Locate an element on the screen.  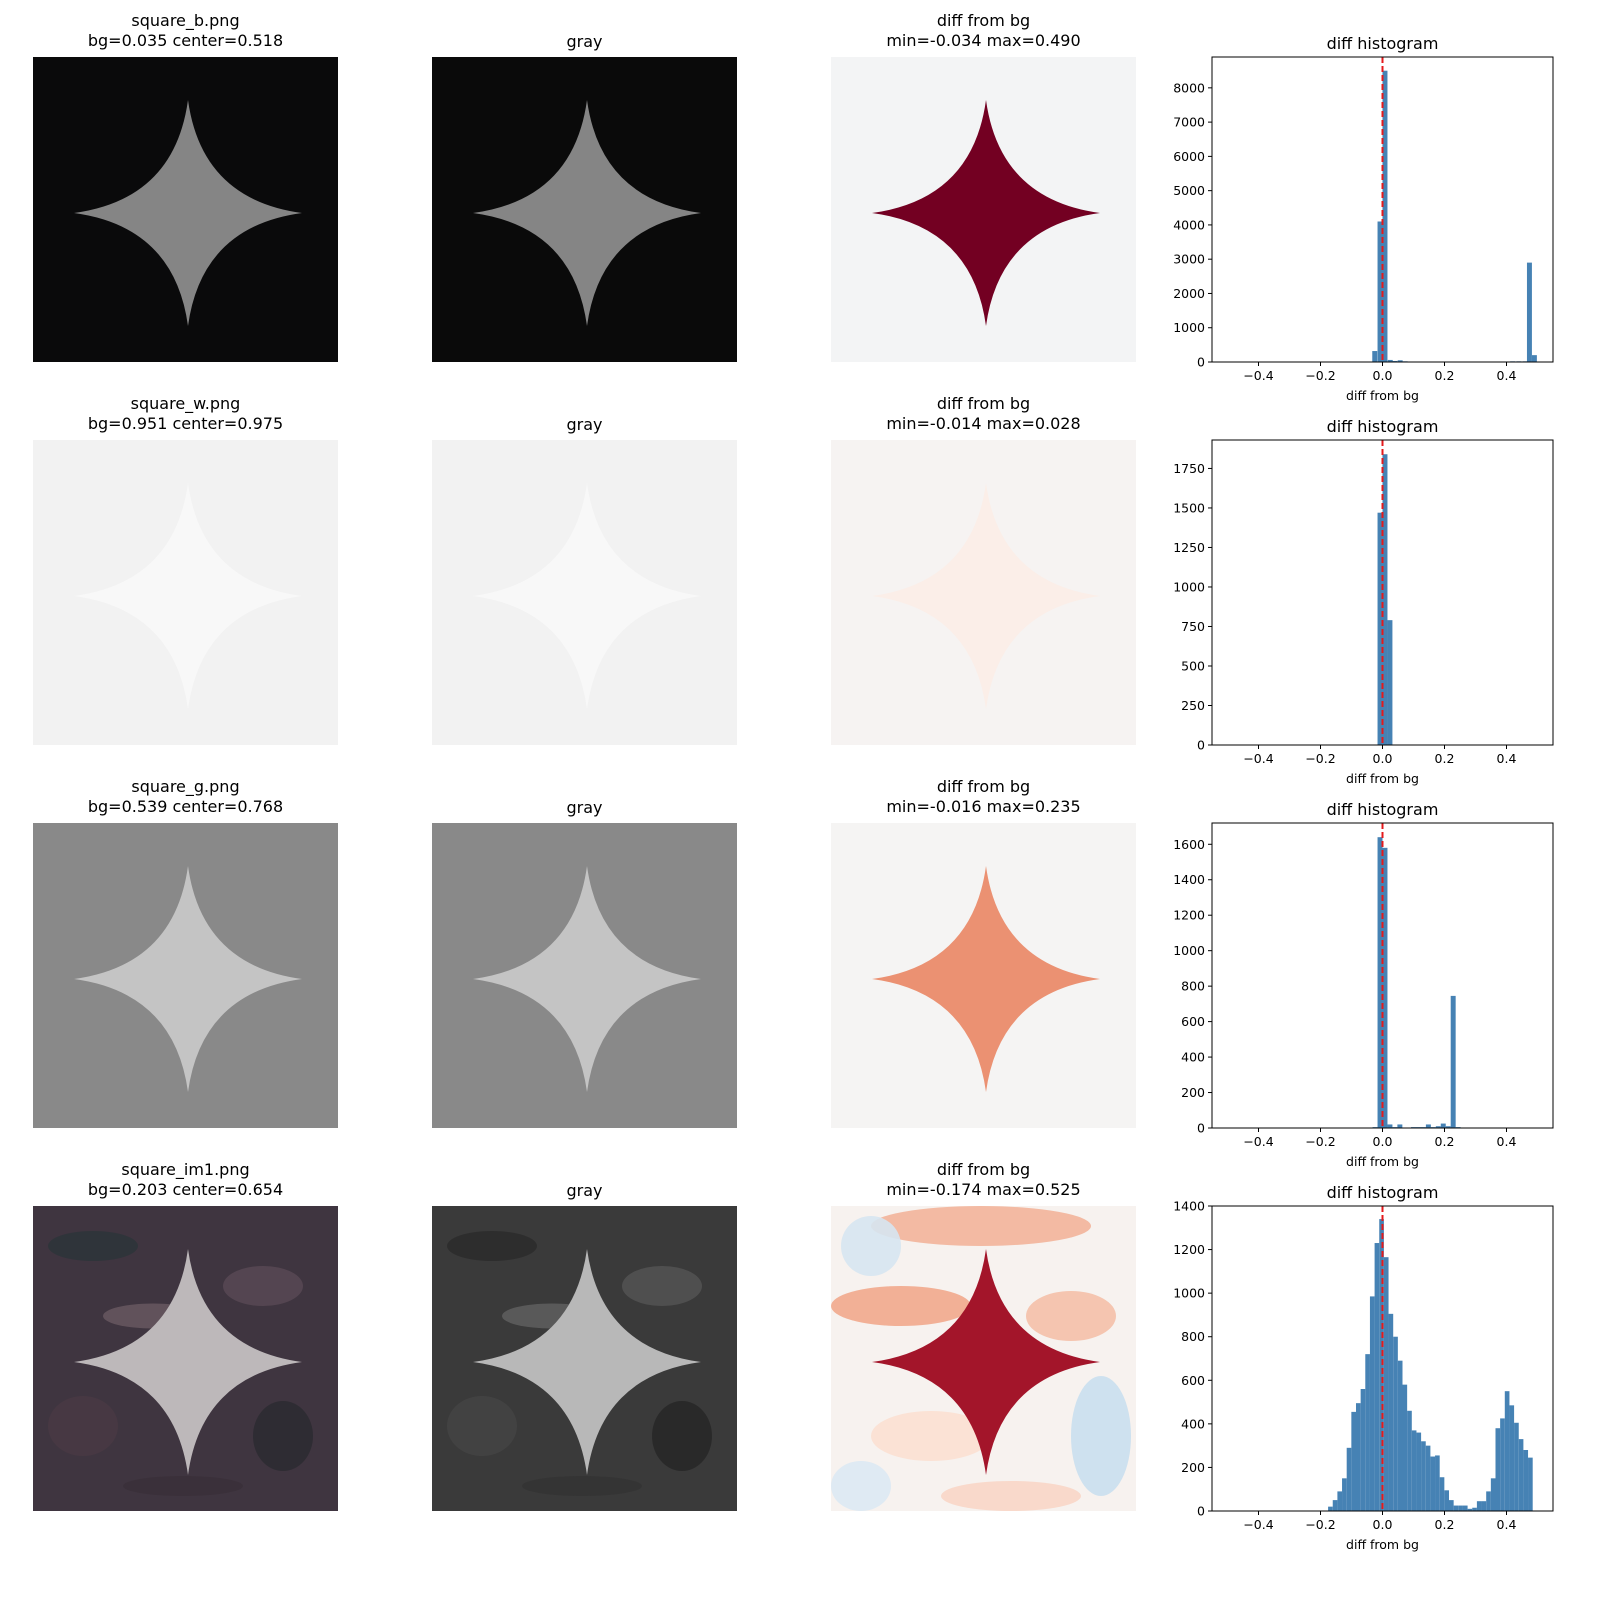
bg-center-stats: bg=0.539 center=0.768 is located at coordinates (185, 806).